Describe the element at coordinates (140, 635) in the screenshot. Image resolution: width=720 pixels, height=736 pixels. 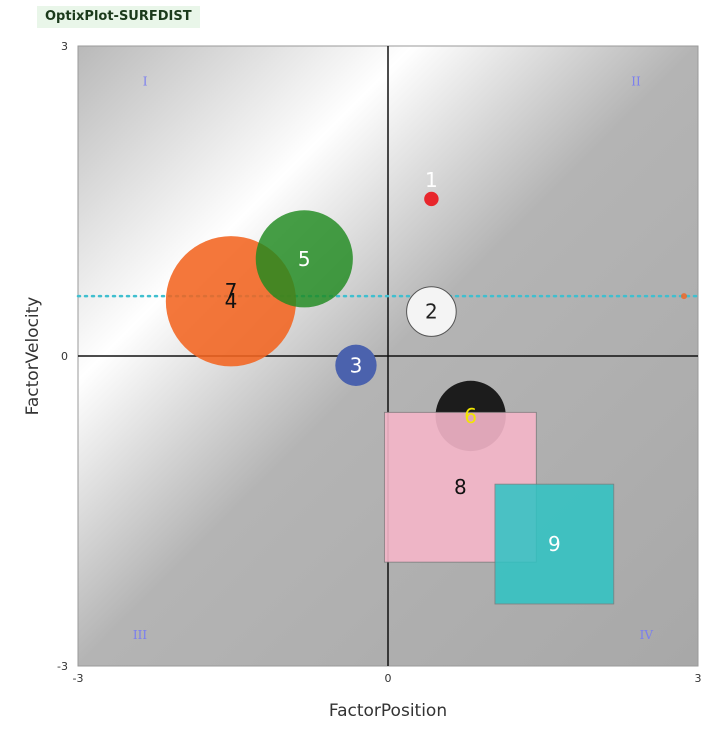
I see `quadrant-label: III` at that location.